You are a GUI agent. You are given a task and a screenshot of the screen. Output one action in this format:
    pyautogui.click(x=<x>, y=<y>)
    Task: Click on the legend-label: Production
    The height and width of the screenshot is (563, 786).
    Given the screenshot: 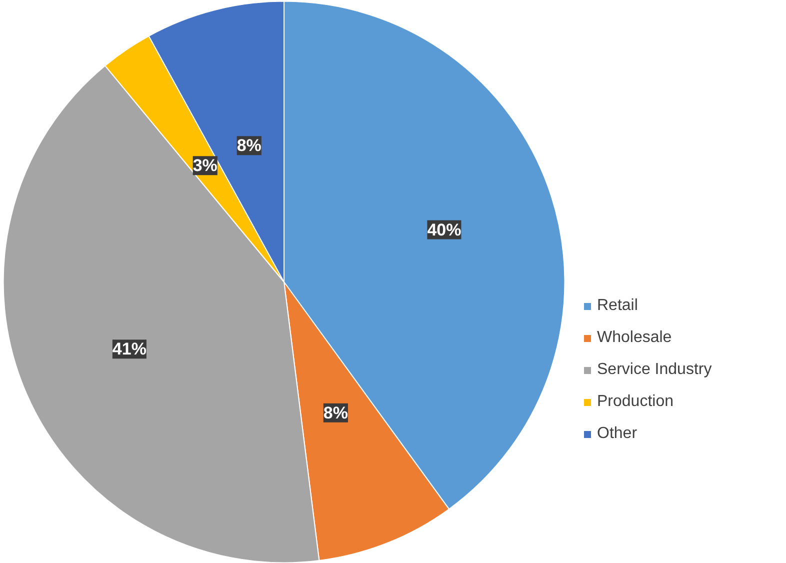 What is the action you would take?
    pyautogui.click(x=635, y=402)
    